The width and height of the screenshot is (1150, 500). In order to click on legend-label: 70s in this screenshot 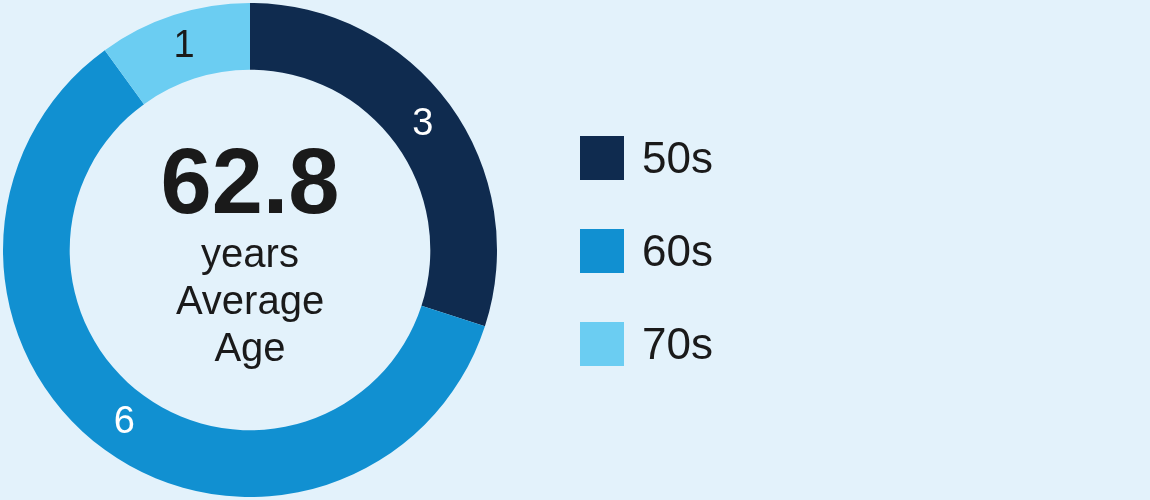, I will do `click(677, 344)`.